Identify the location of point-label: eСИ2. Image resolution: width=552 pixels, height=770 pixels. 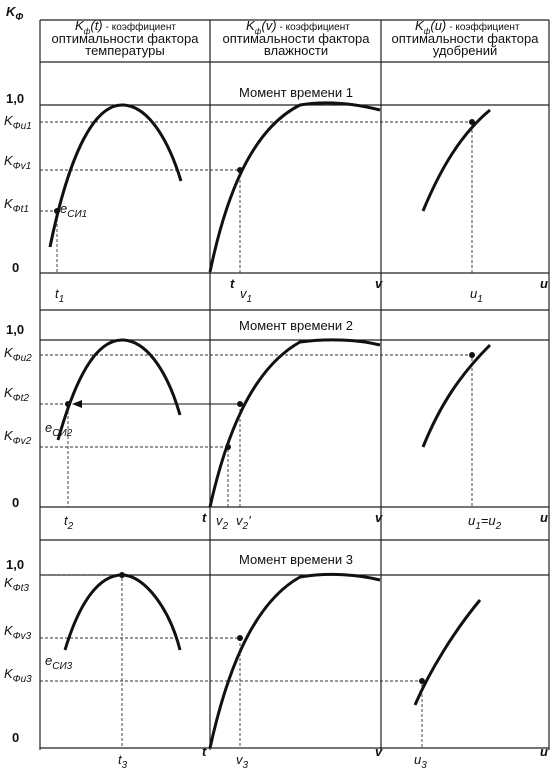
(59, 429).